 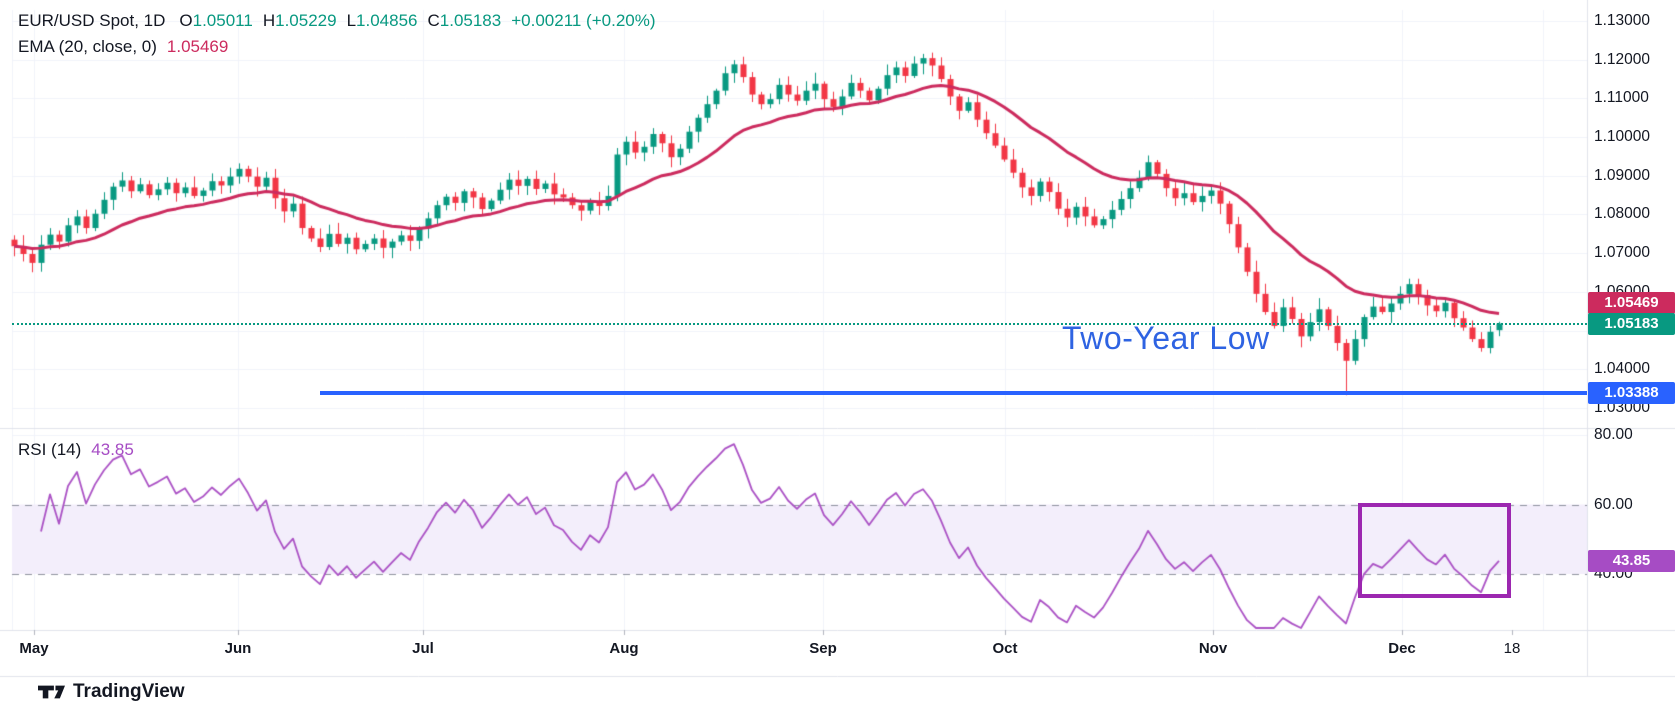 What do you see at coordinates (112, 449) in the screenshot?
I see `rsi-indicator-value: 43.85` at bounding box center [112, 449].